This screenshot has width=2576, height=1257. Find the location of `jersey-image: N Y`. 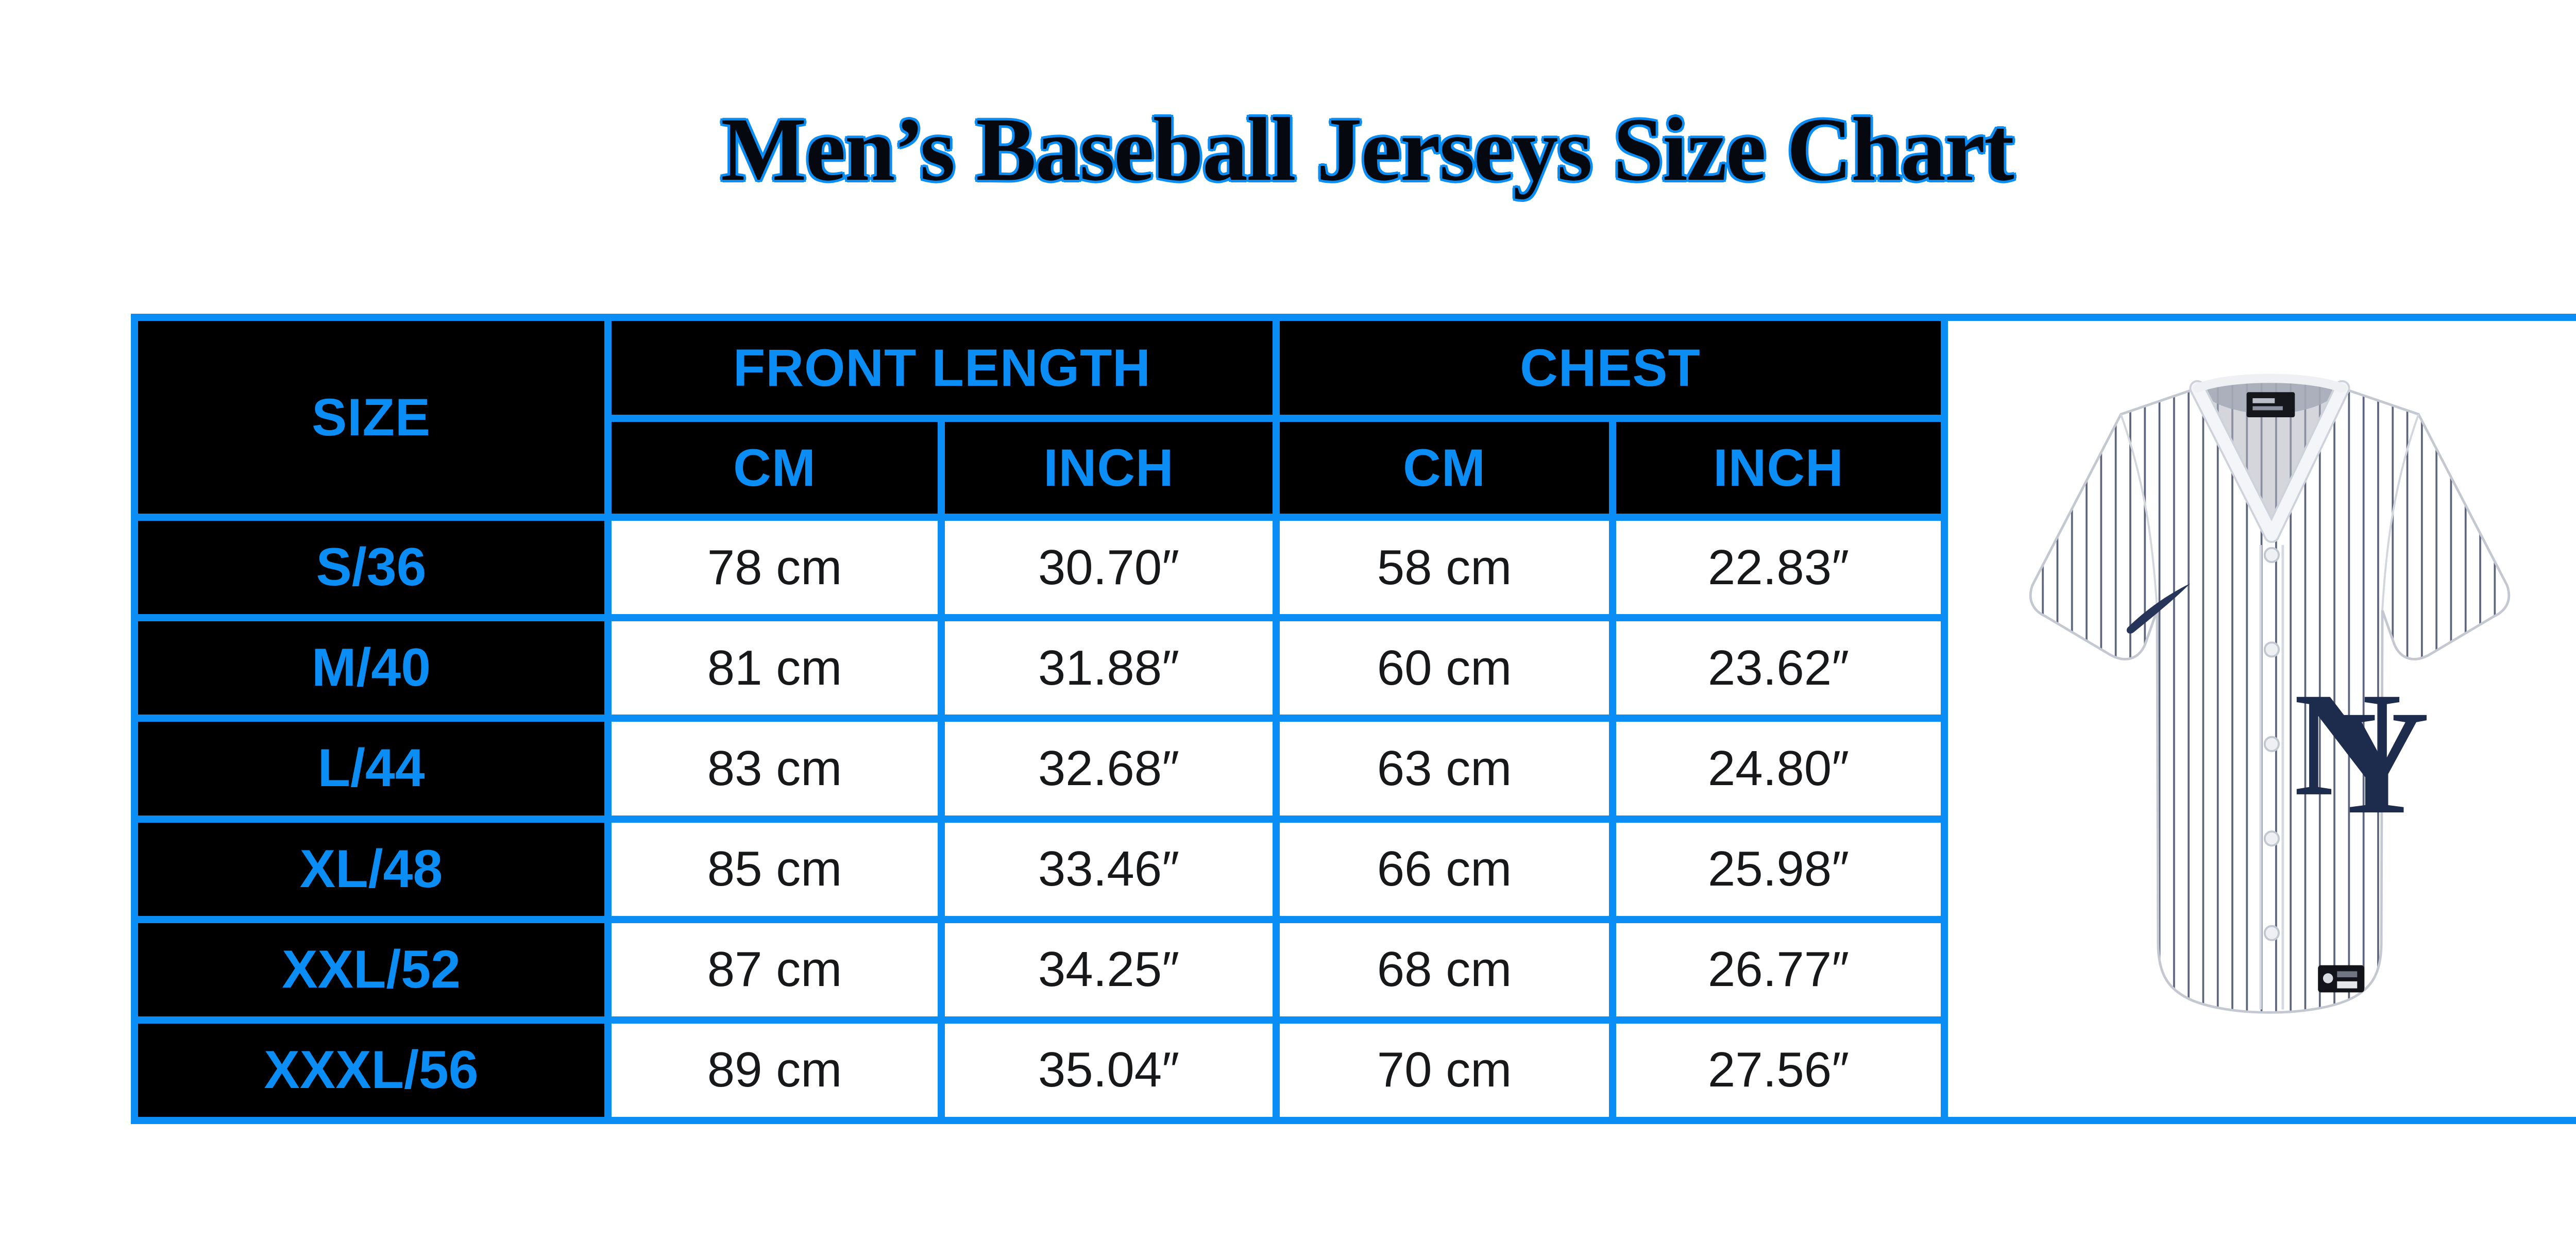

jersey-image: N Y is located at coordinates (2270, 694).